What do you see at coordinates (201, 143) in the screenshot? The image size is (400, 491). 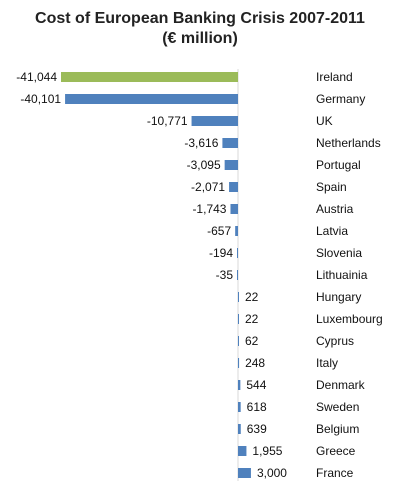 I see `value-label-netherlands: -3,616` at bounding box center [201, 143].